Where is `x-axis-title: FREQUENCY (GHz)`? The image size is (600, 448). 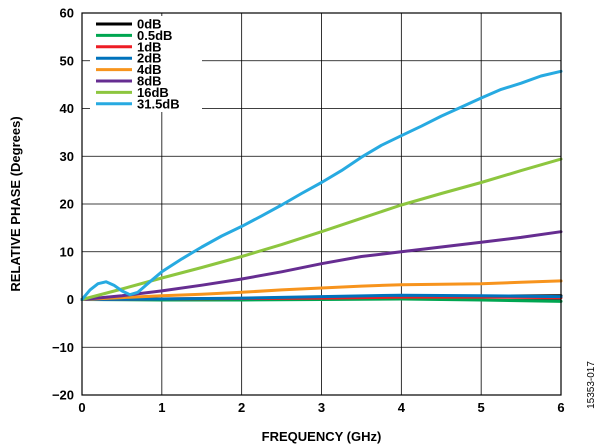 x-axis-title: FREQUENCY (GHz) is located at coordinates (322, 436).